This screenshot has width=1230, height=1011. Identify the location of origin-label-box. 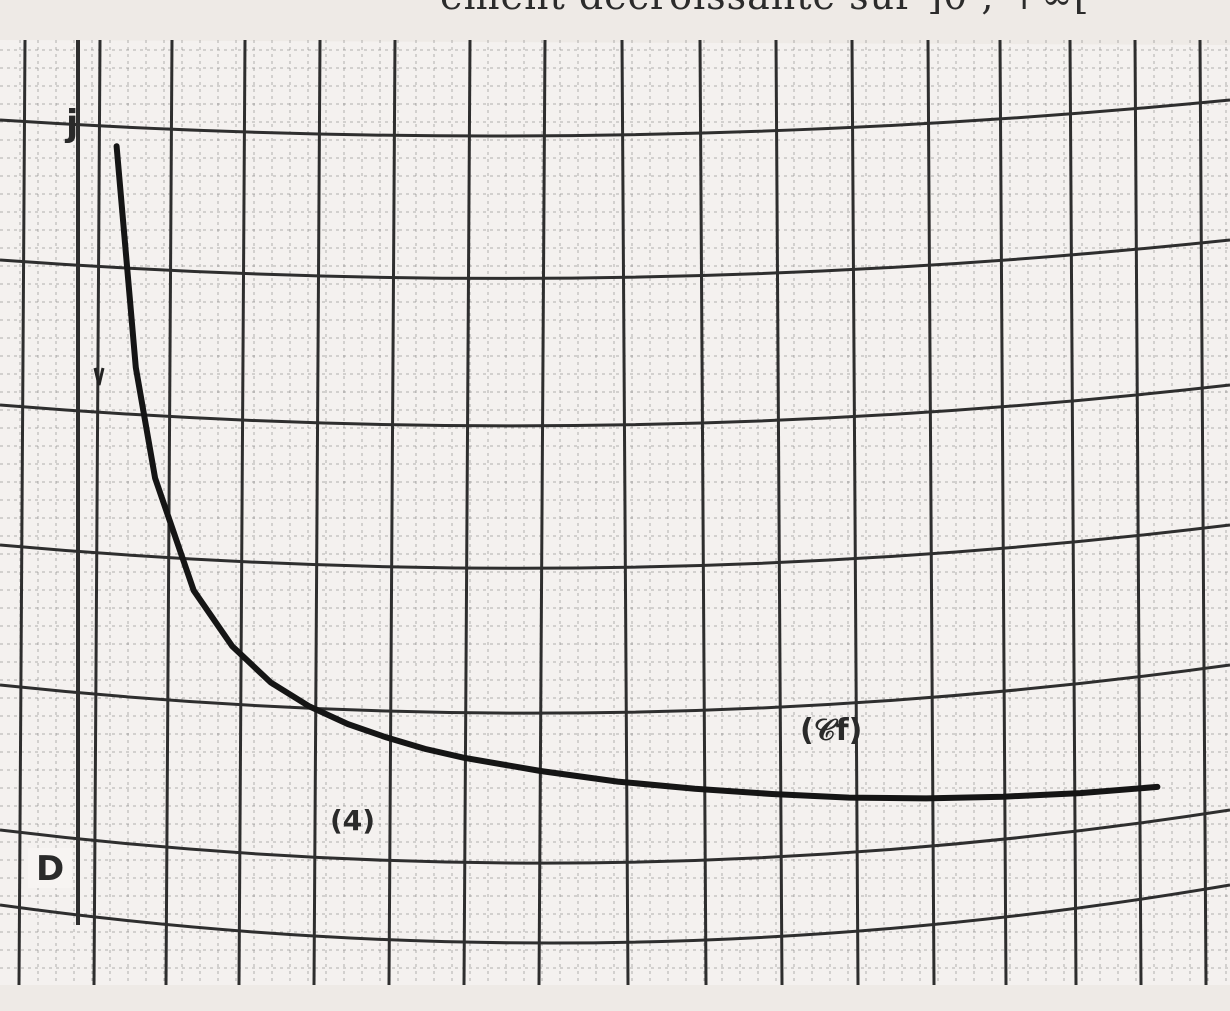
(50, 868).